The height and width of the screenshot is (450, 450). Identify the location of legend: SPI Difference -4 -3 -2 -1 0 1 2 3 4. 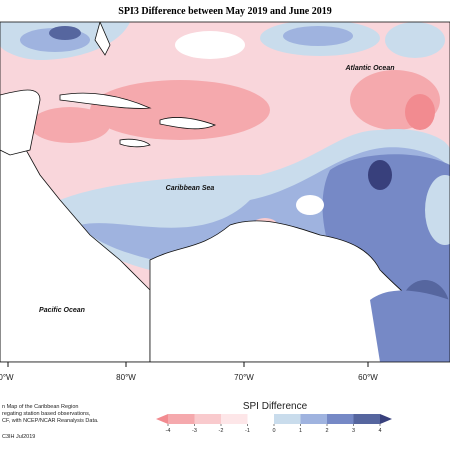
(274, 417).